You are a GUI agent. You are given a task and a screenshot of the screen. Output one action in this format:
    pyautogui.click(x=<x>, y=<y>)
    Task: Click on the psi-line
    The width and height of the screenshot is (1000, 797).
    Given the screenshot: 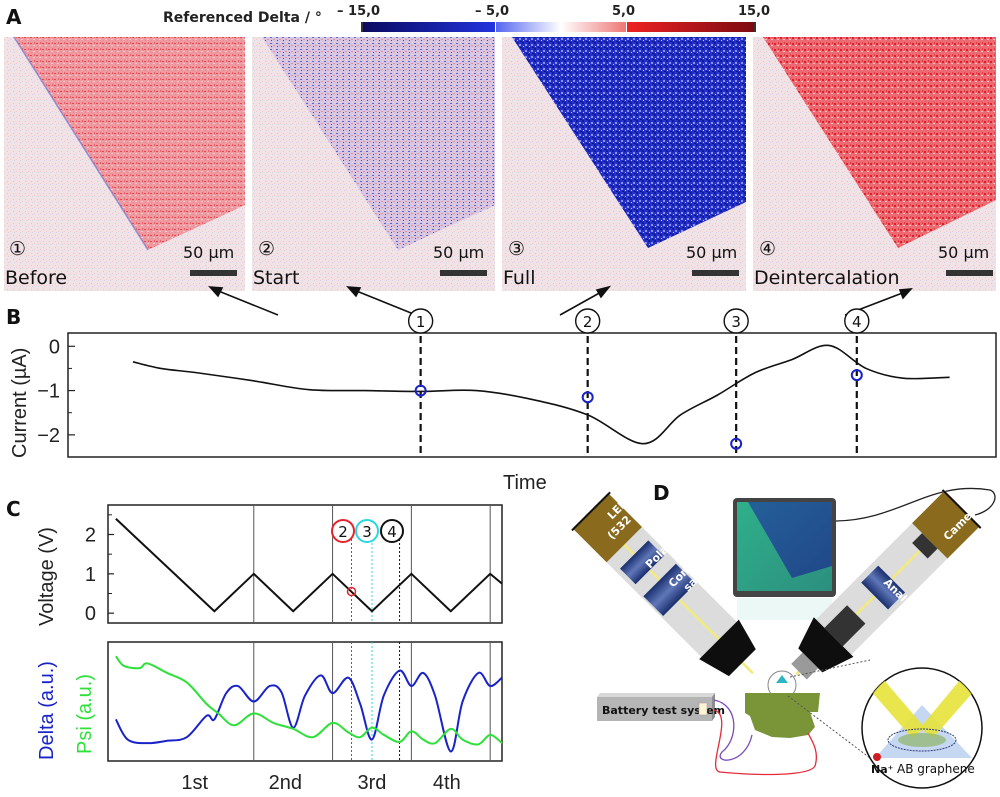 What is the action you would take?
    pyautogui.click(x=309, y=700)
    